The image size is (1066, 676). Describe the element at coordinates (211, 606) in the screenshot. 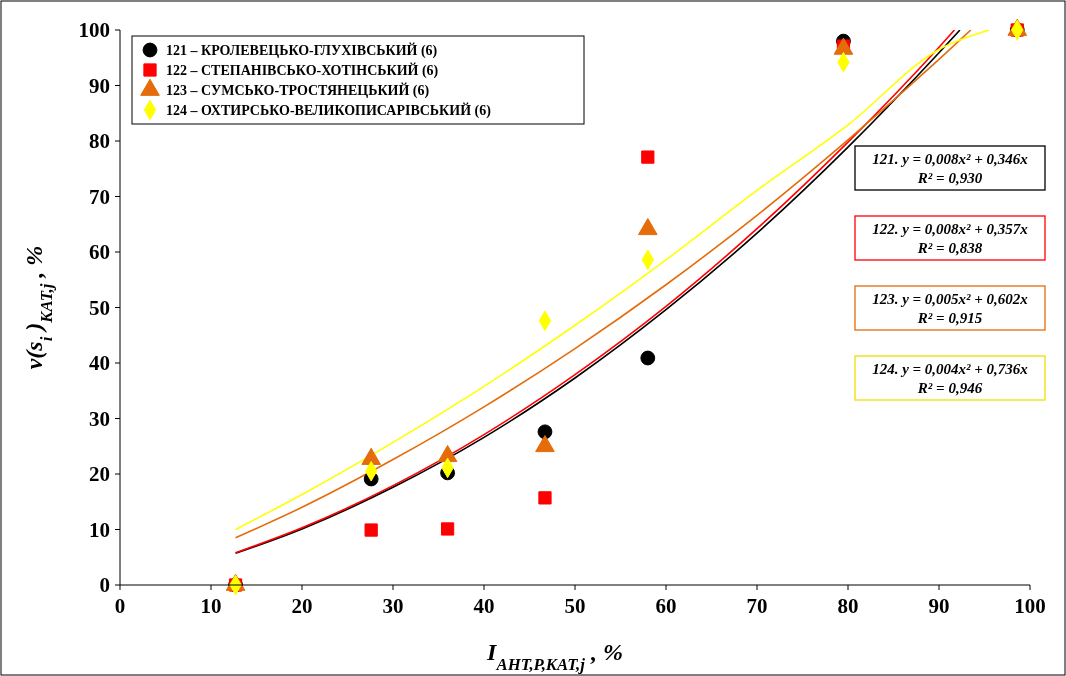

I see `x-tick-label: 10` at that location.